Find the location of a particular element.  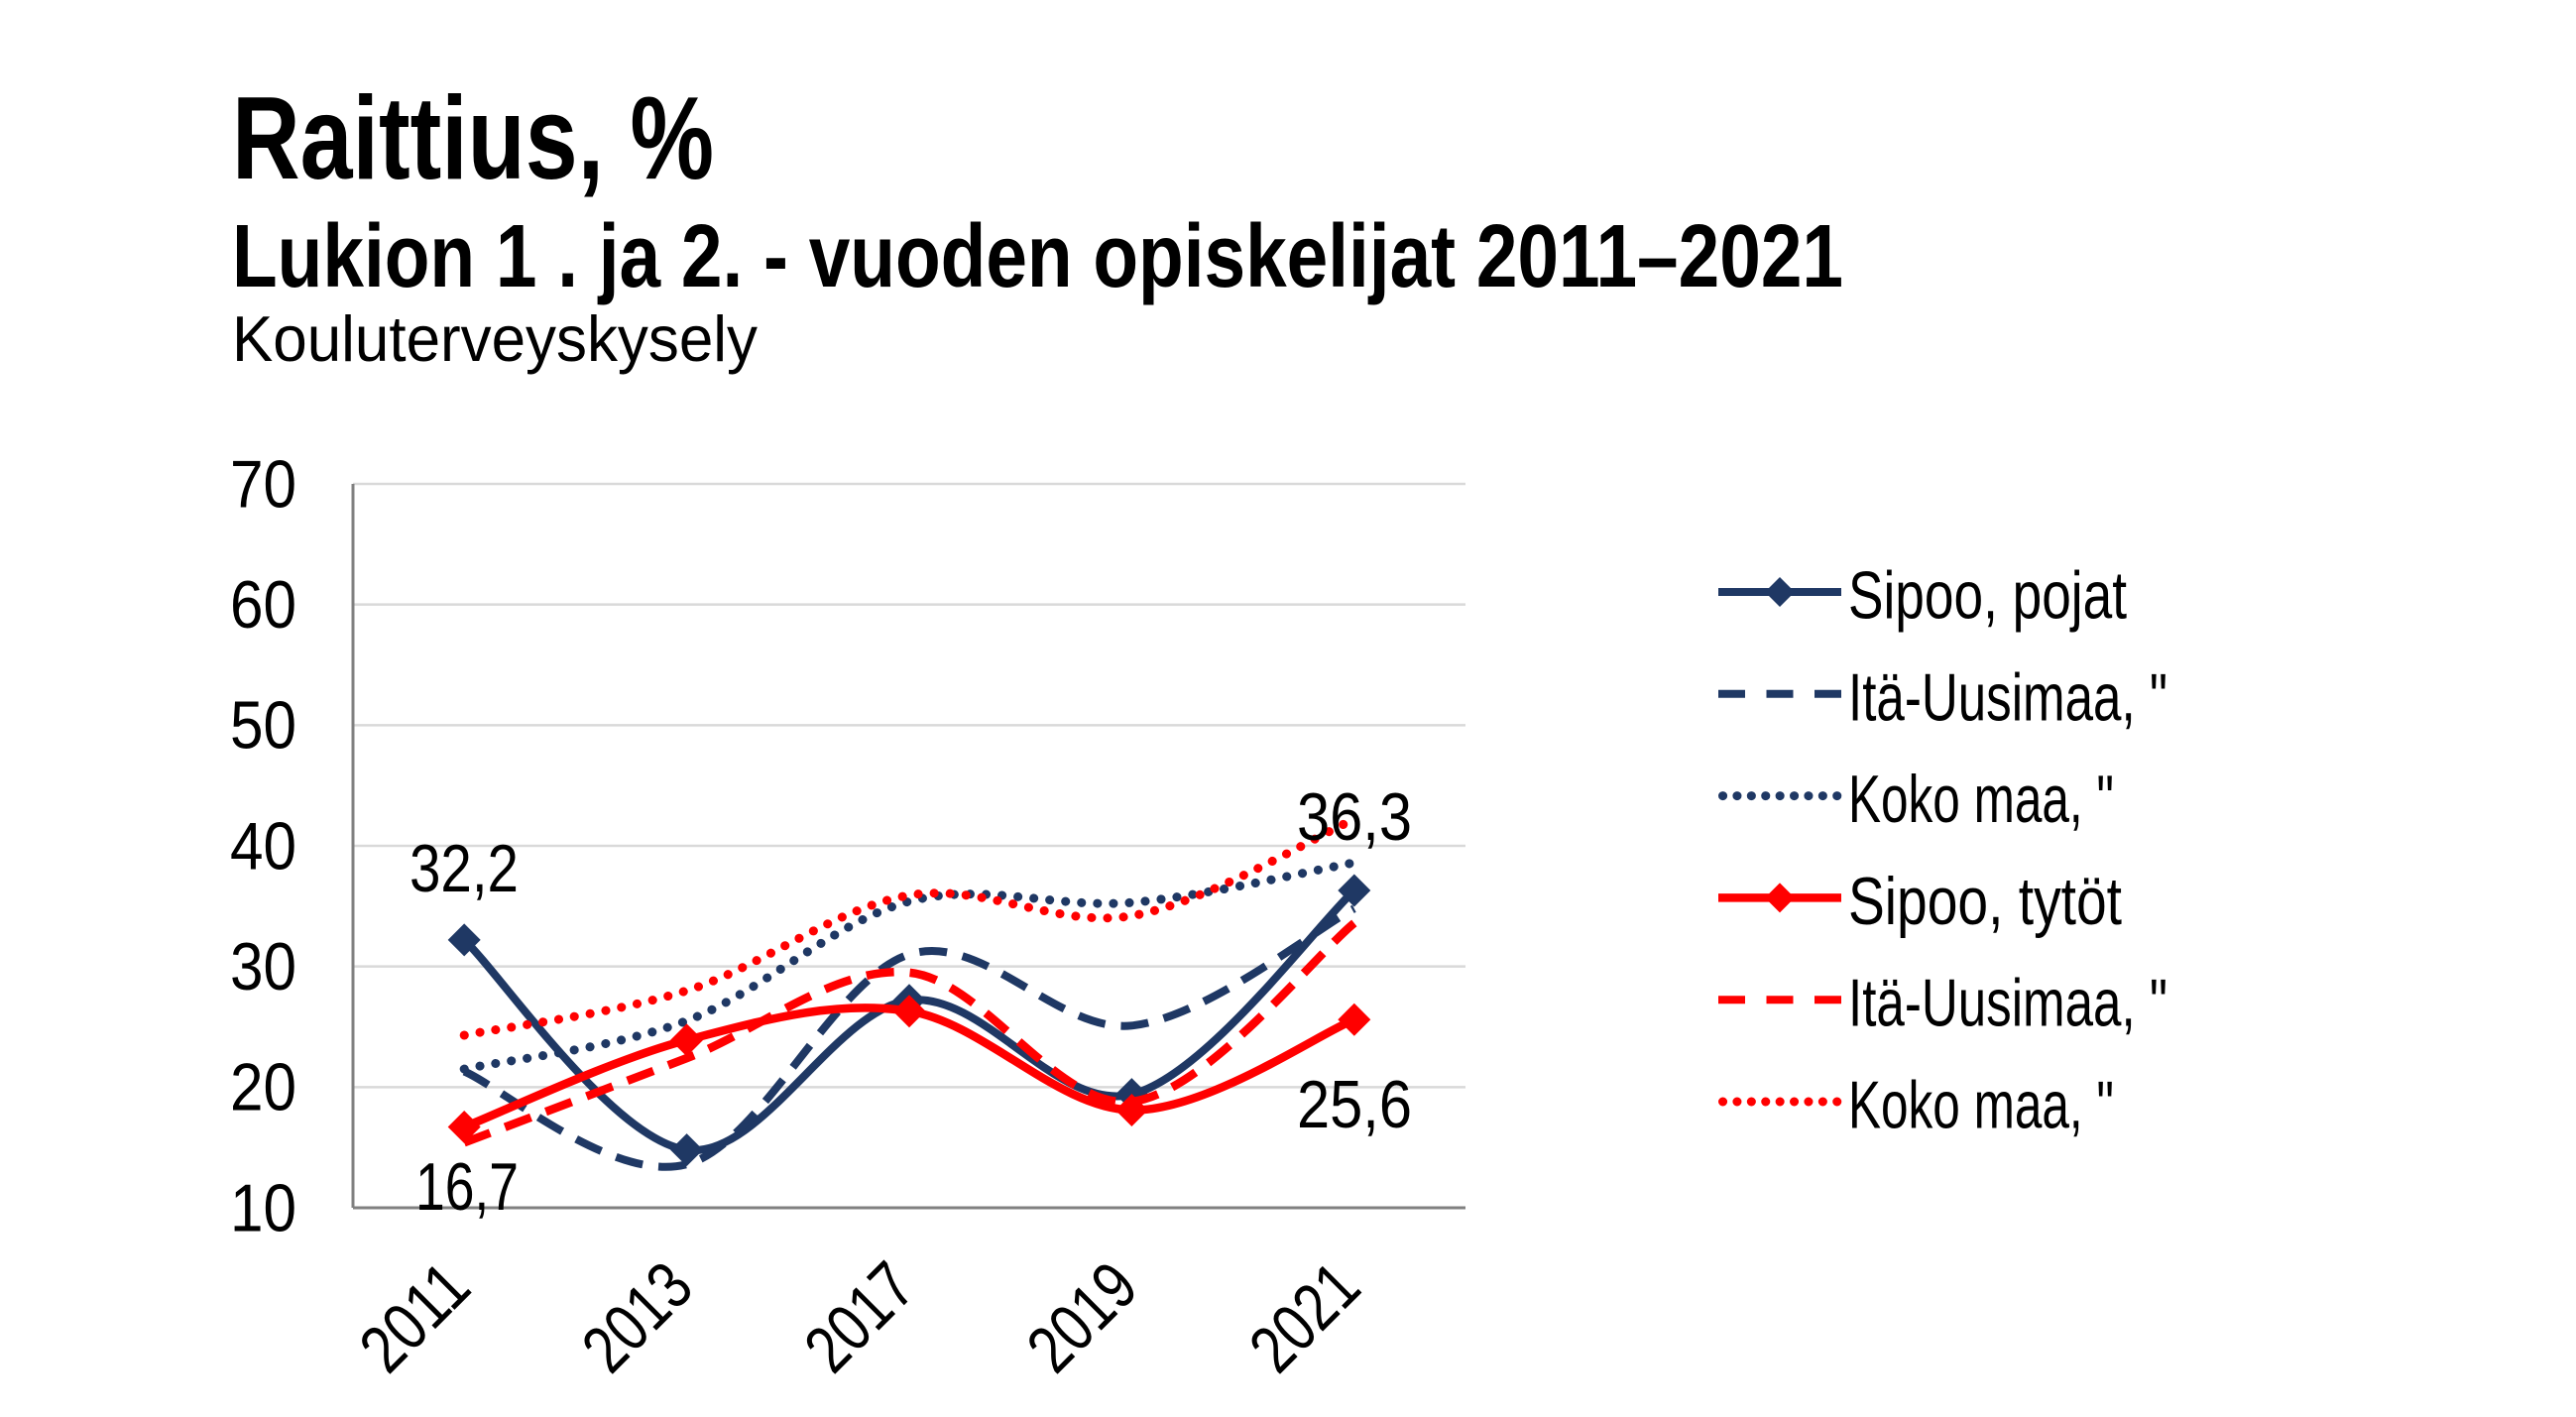

svg-text: 20 is located at coordinates (263, 1087).